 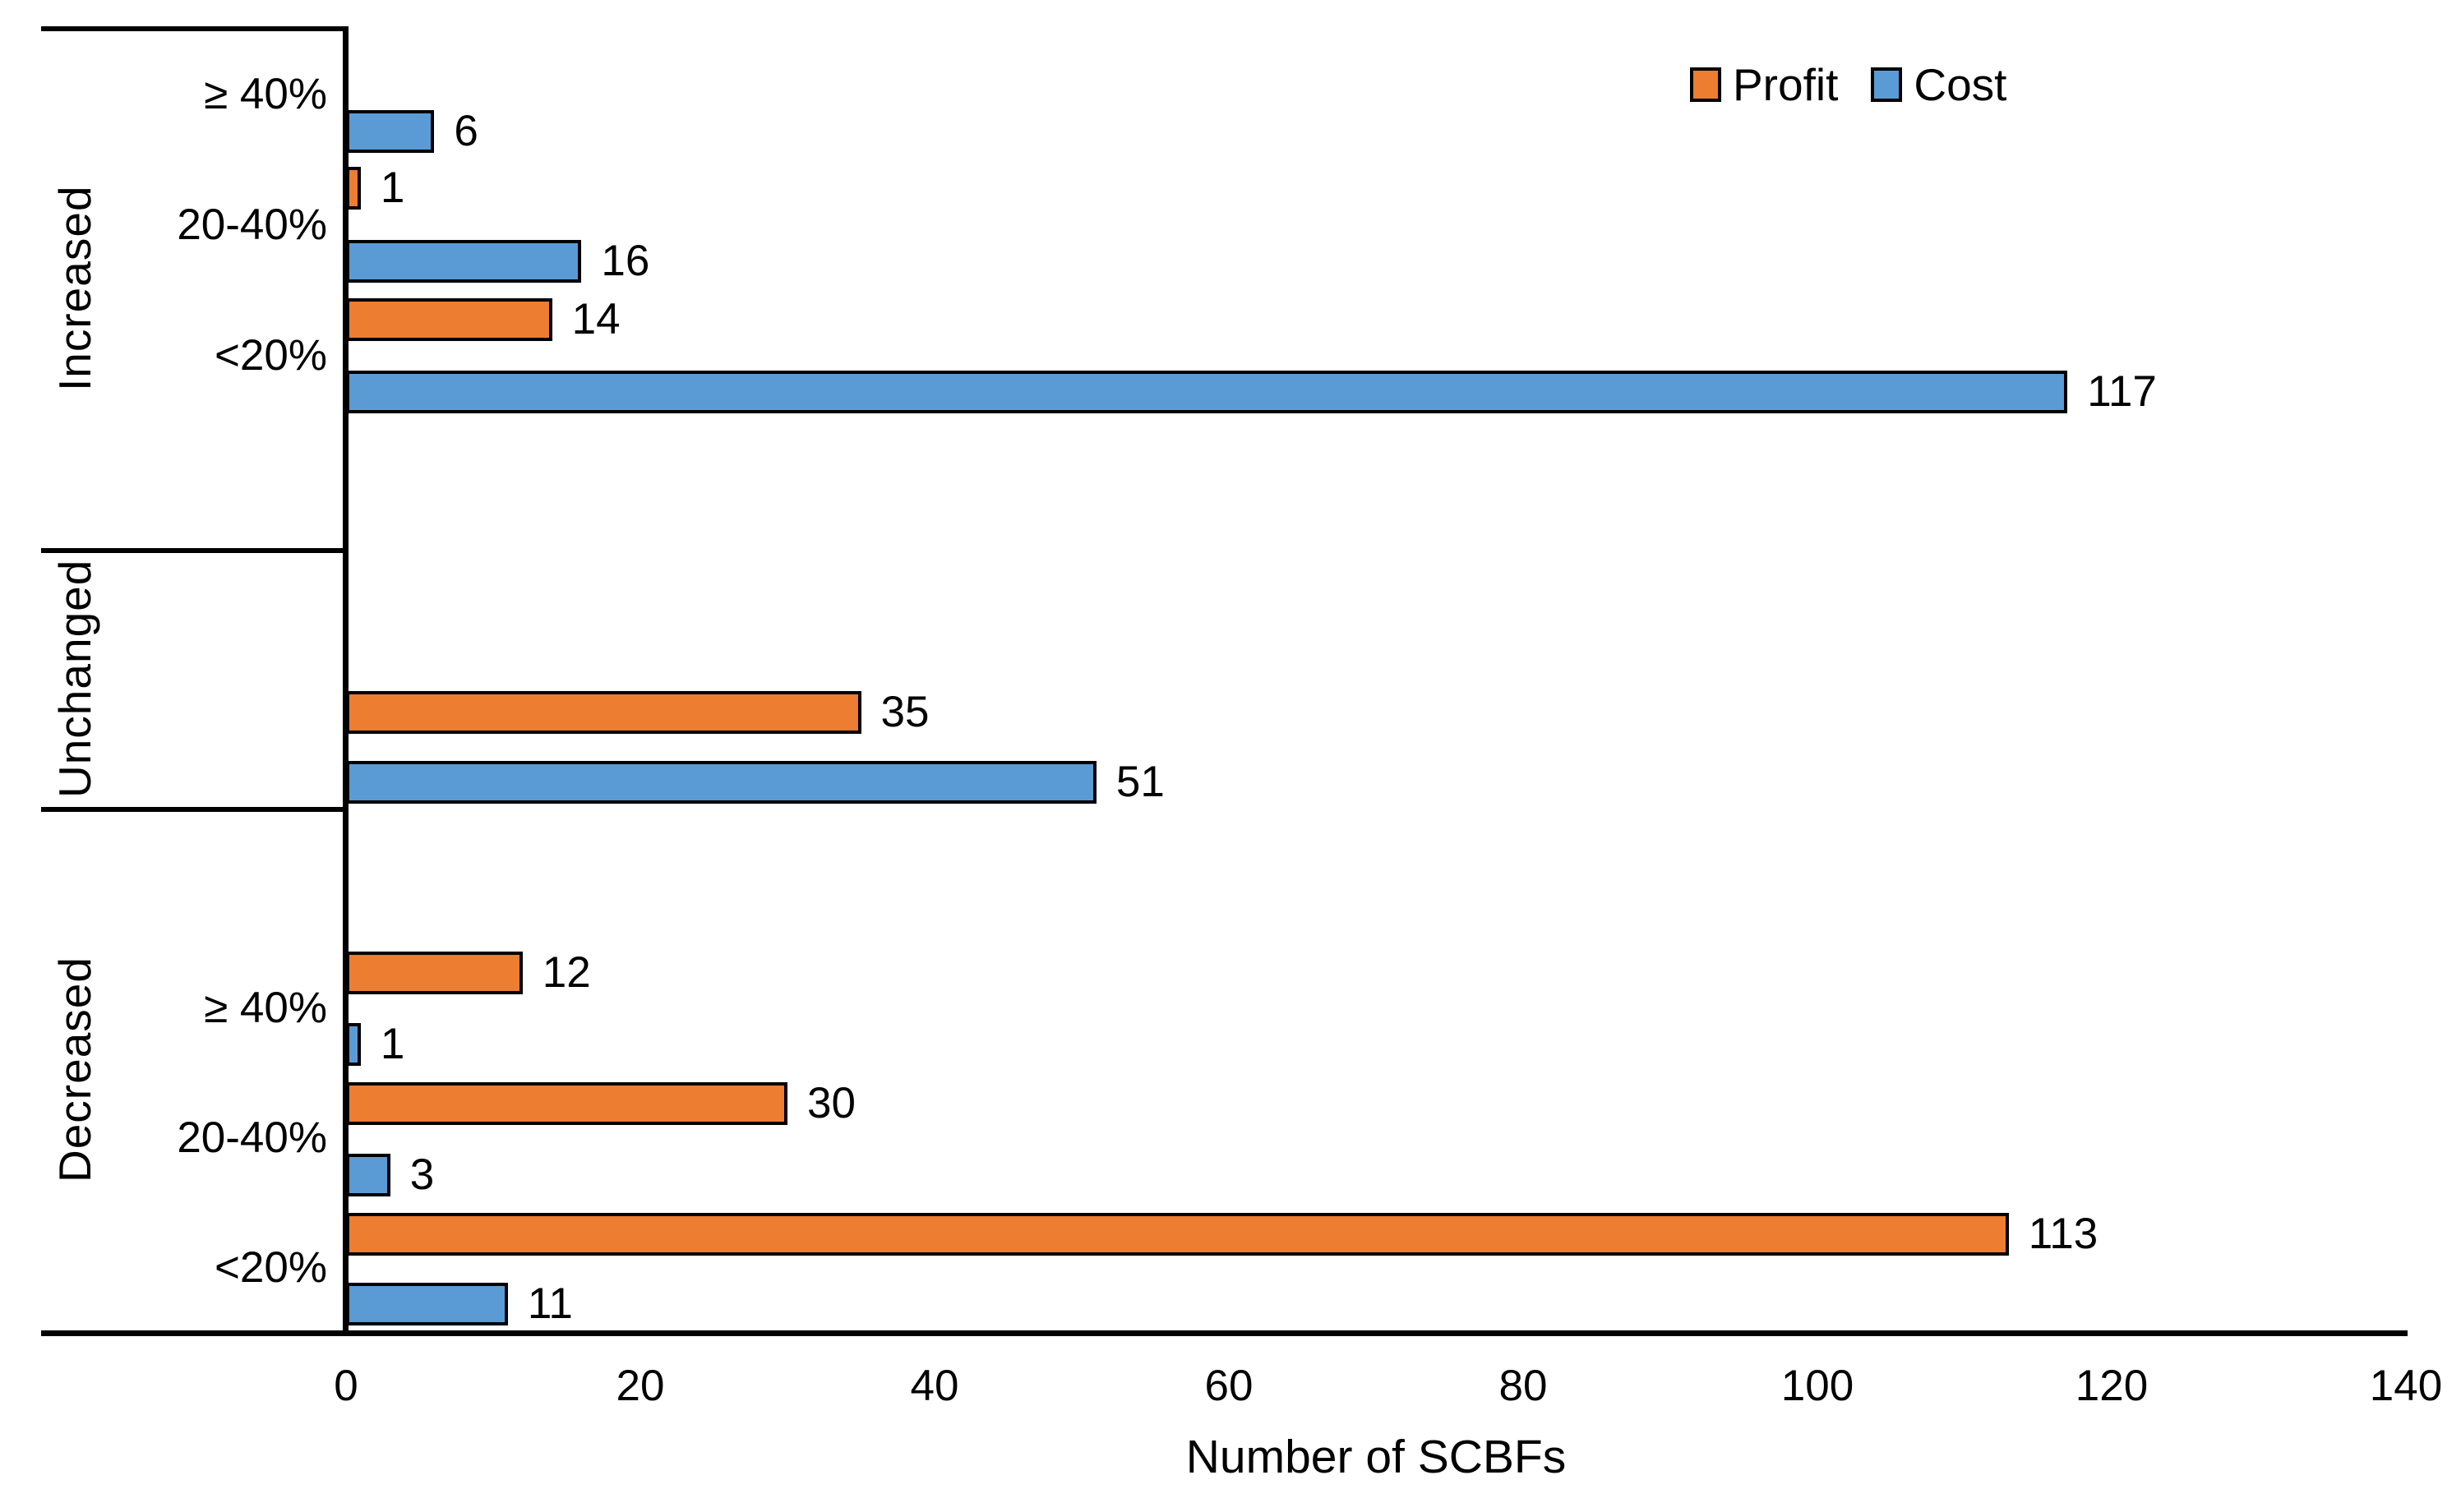 What do you see at coordinates (353, 1045) in the screenshot?
I see `bar-decreased-ge40-cost` at bounding box center [353, 1045].